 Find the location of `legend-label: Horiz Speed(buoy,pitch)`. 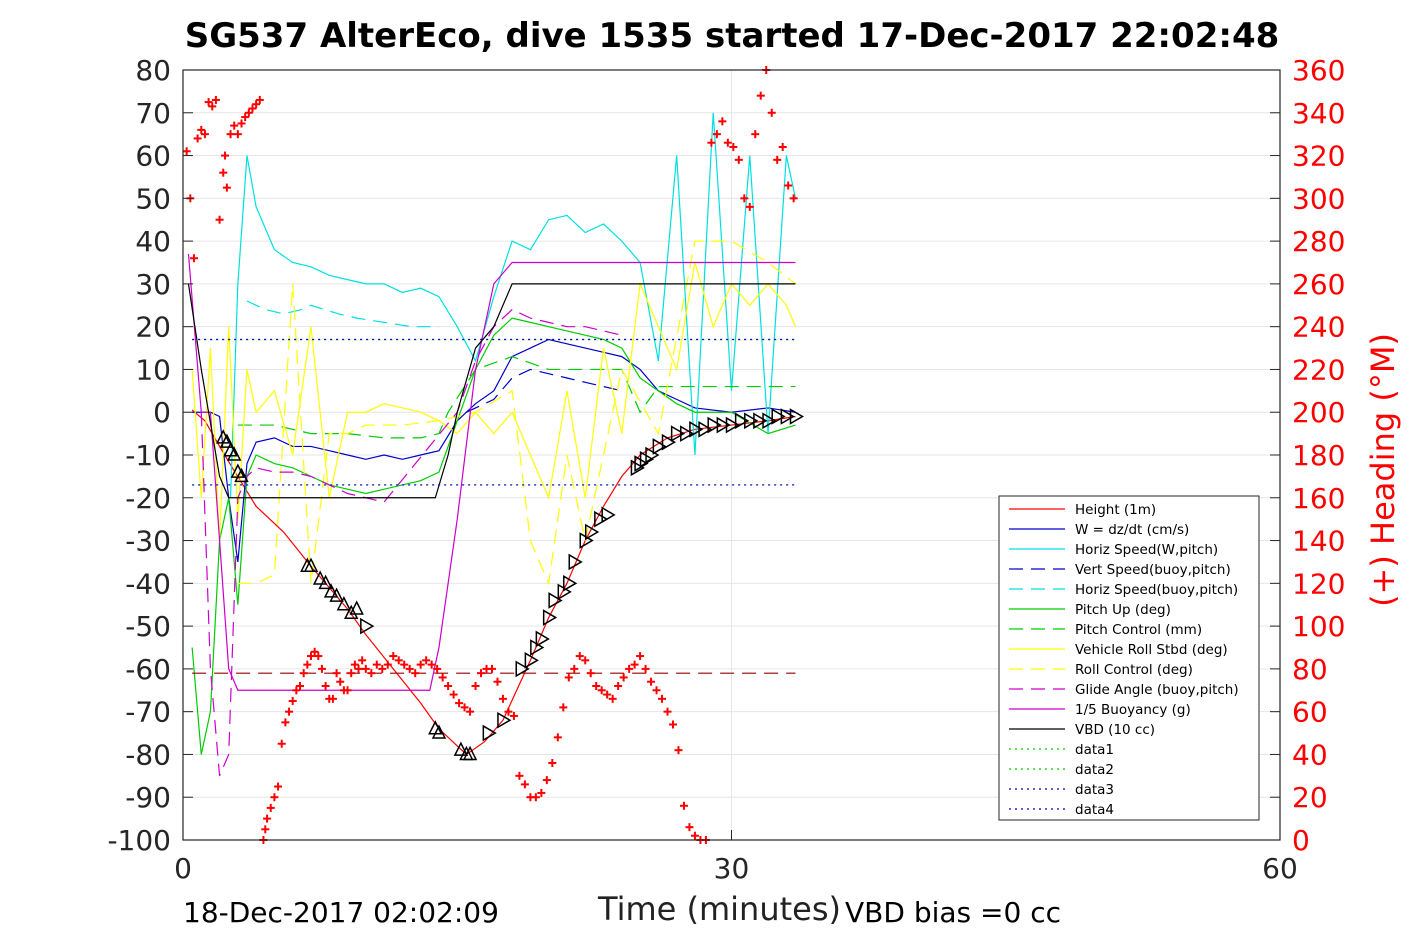

legend-label: Horiz Speed(buoy,pitch) is located at coordinates (1156, 590).